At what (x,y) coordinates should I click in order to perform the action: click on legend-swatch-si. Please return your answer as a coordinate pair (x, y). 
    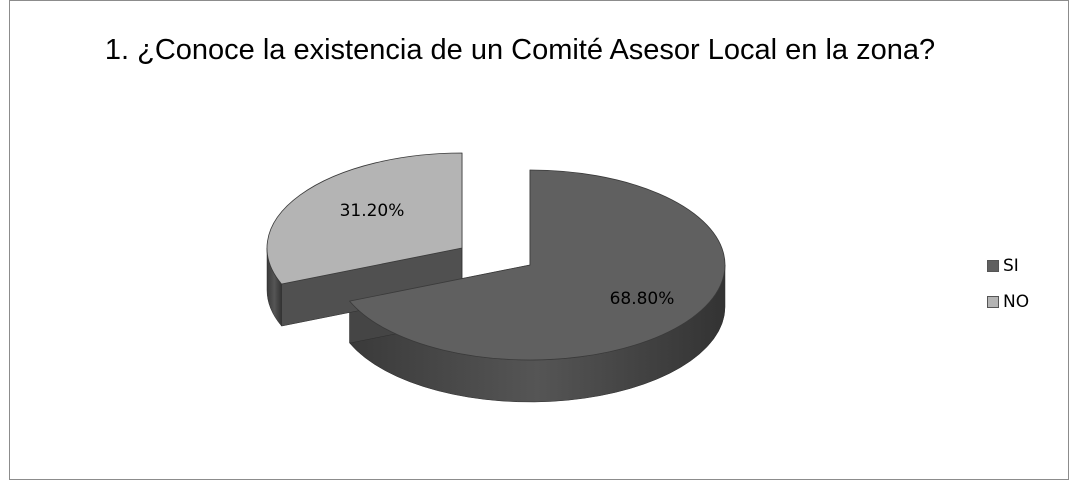
    Looking at the image, I should click on (993, 266).